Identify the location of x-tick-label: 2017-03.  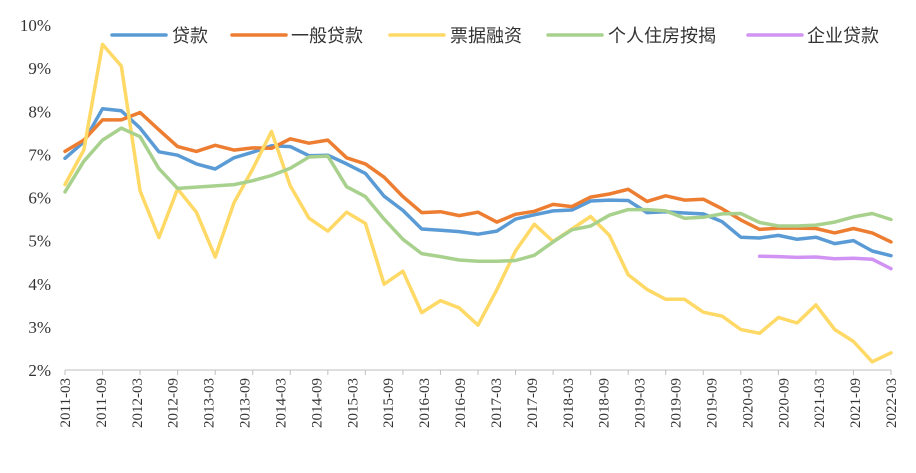
(497, 403).